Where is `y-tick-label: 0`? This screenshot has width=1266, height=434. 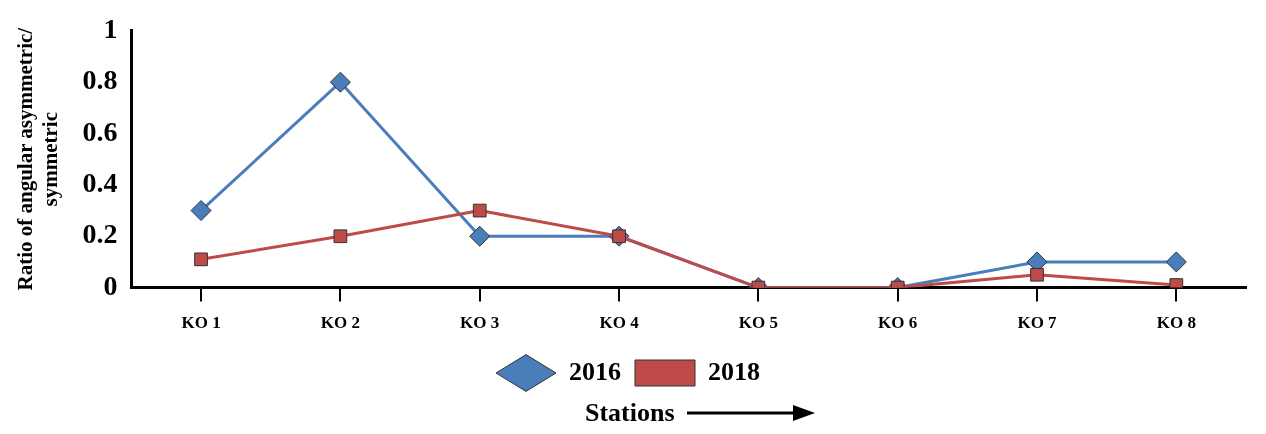 y-tick-label: 0 is located at coordinates (110, 285).